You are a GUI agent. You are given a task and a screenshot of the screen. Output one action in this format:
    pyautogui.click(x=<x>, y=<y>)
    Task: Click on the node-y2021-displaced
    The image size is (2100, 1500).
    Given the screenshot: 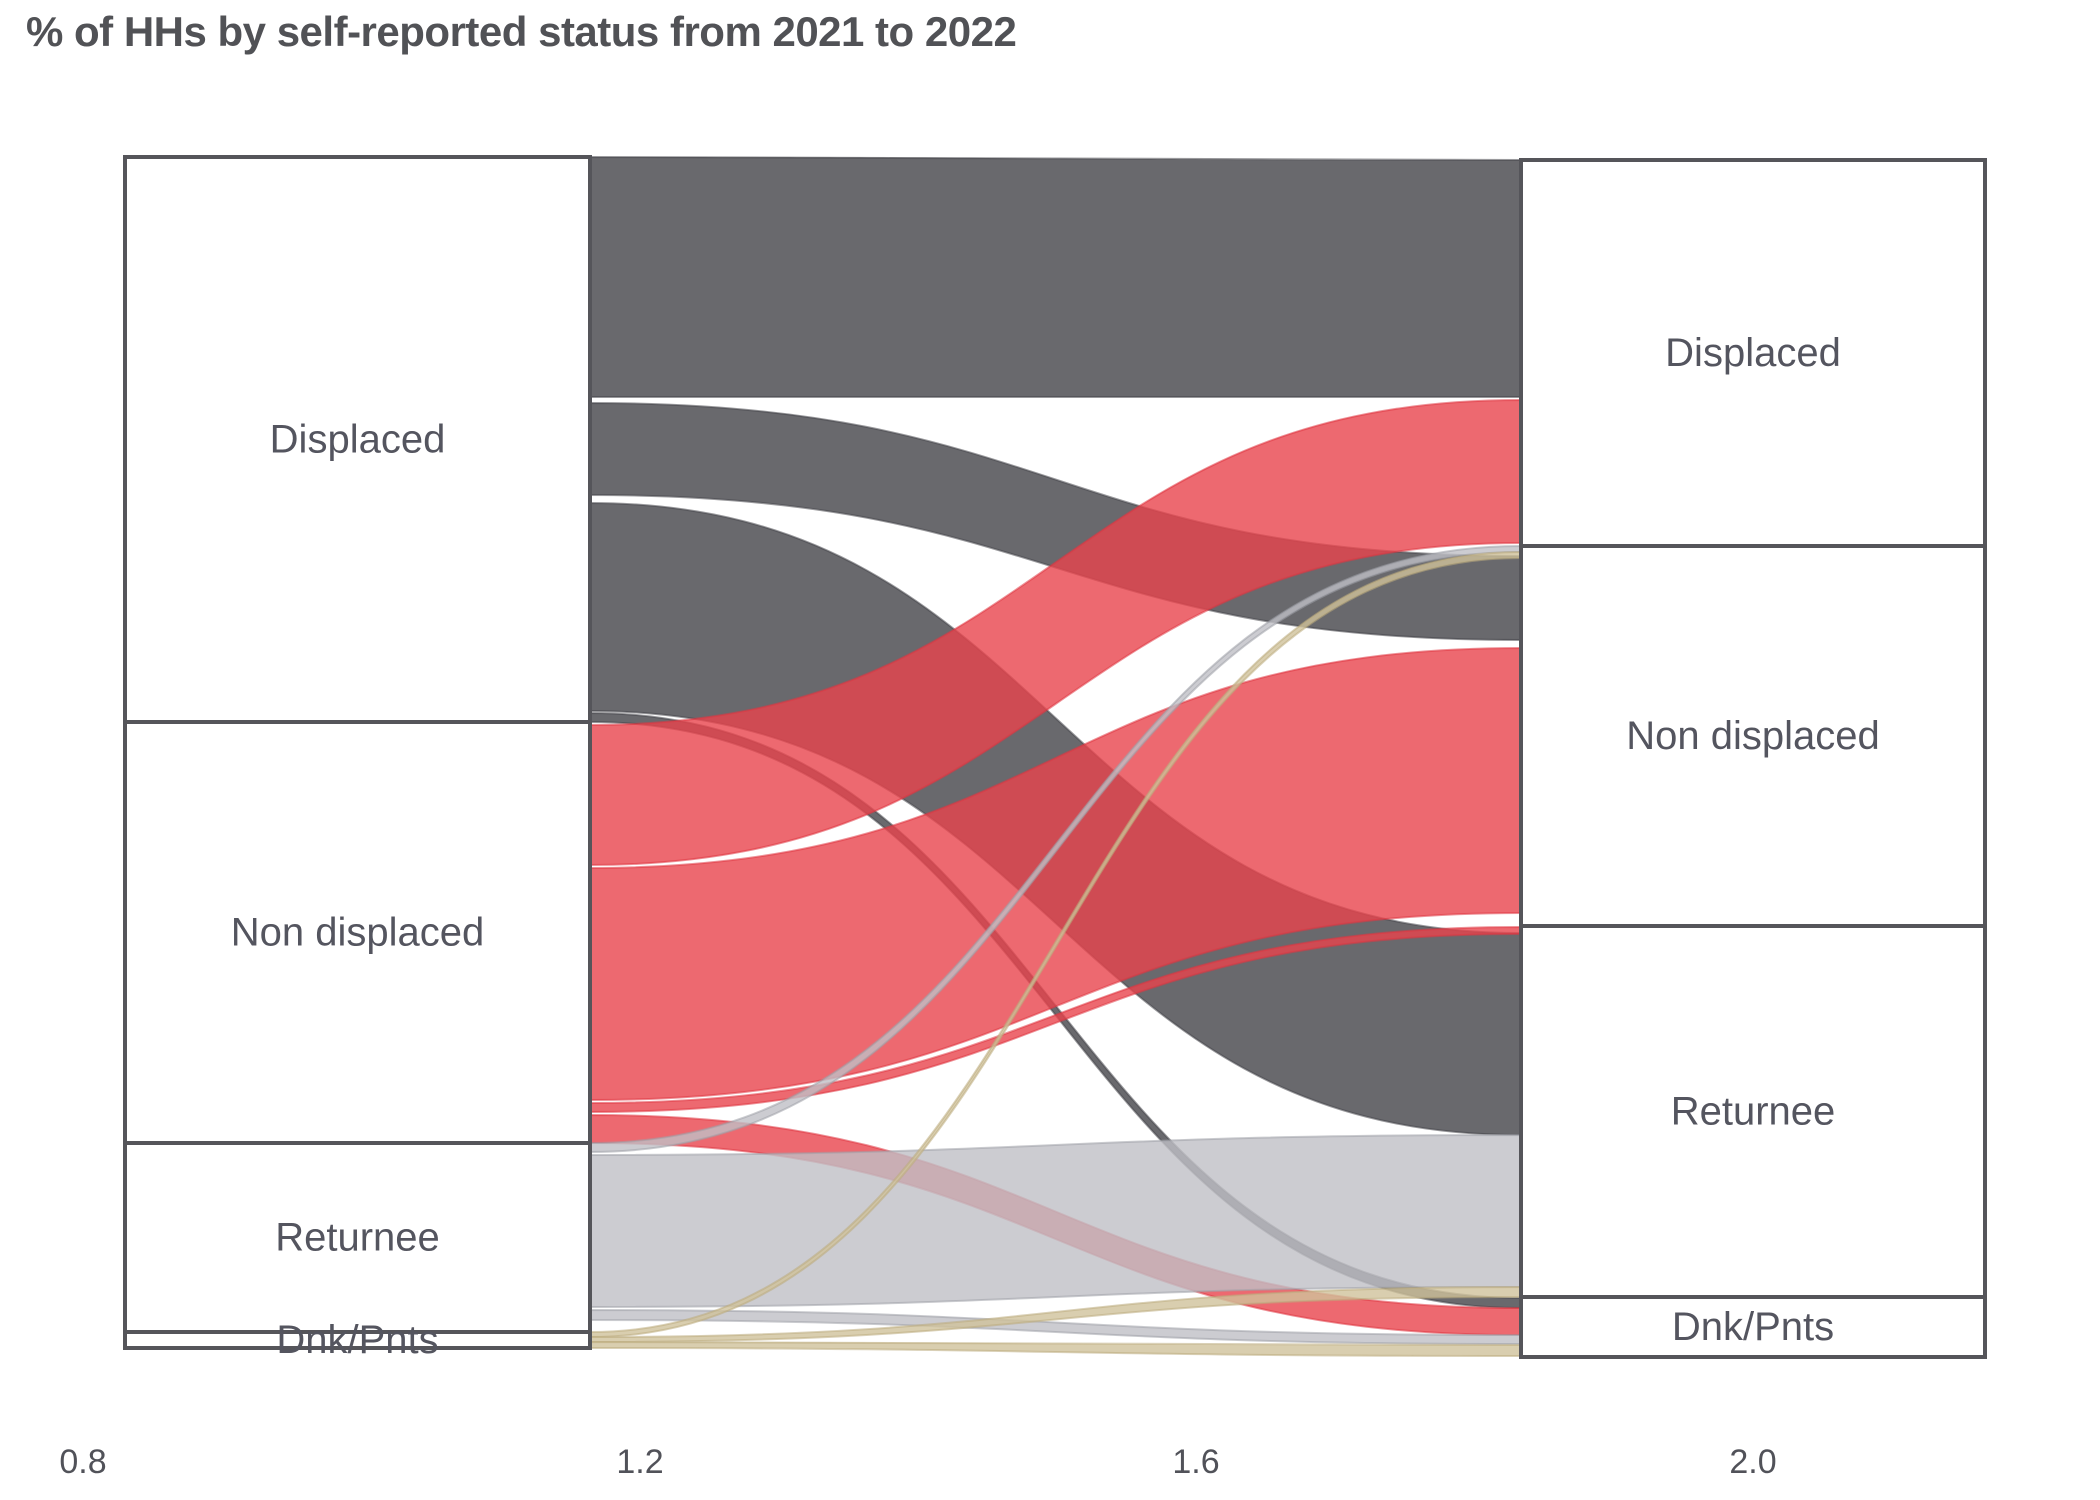 What is the action you would take?
    pyautogui.click(x=357, y=439)
    